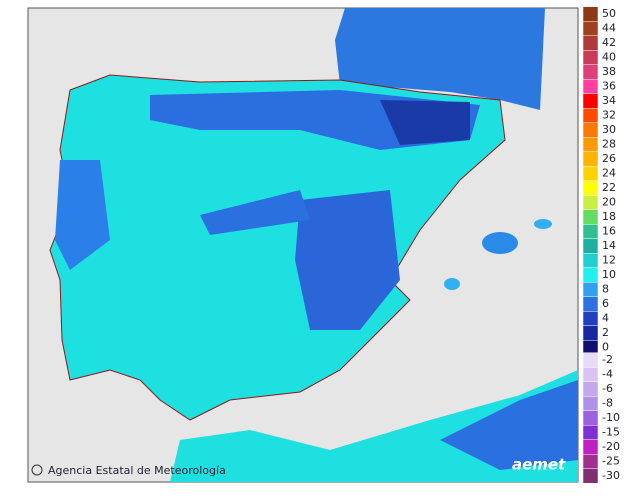 The width and height of the screenshot is (630, 504). I want to click on menorca, so click(543, 224).